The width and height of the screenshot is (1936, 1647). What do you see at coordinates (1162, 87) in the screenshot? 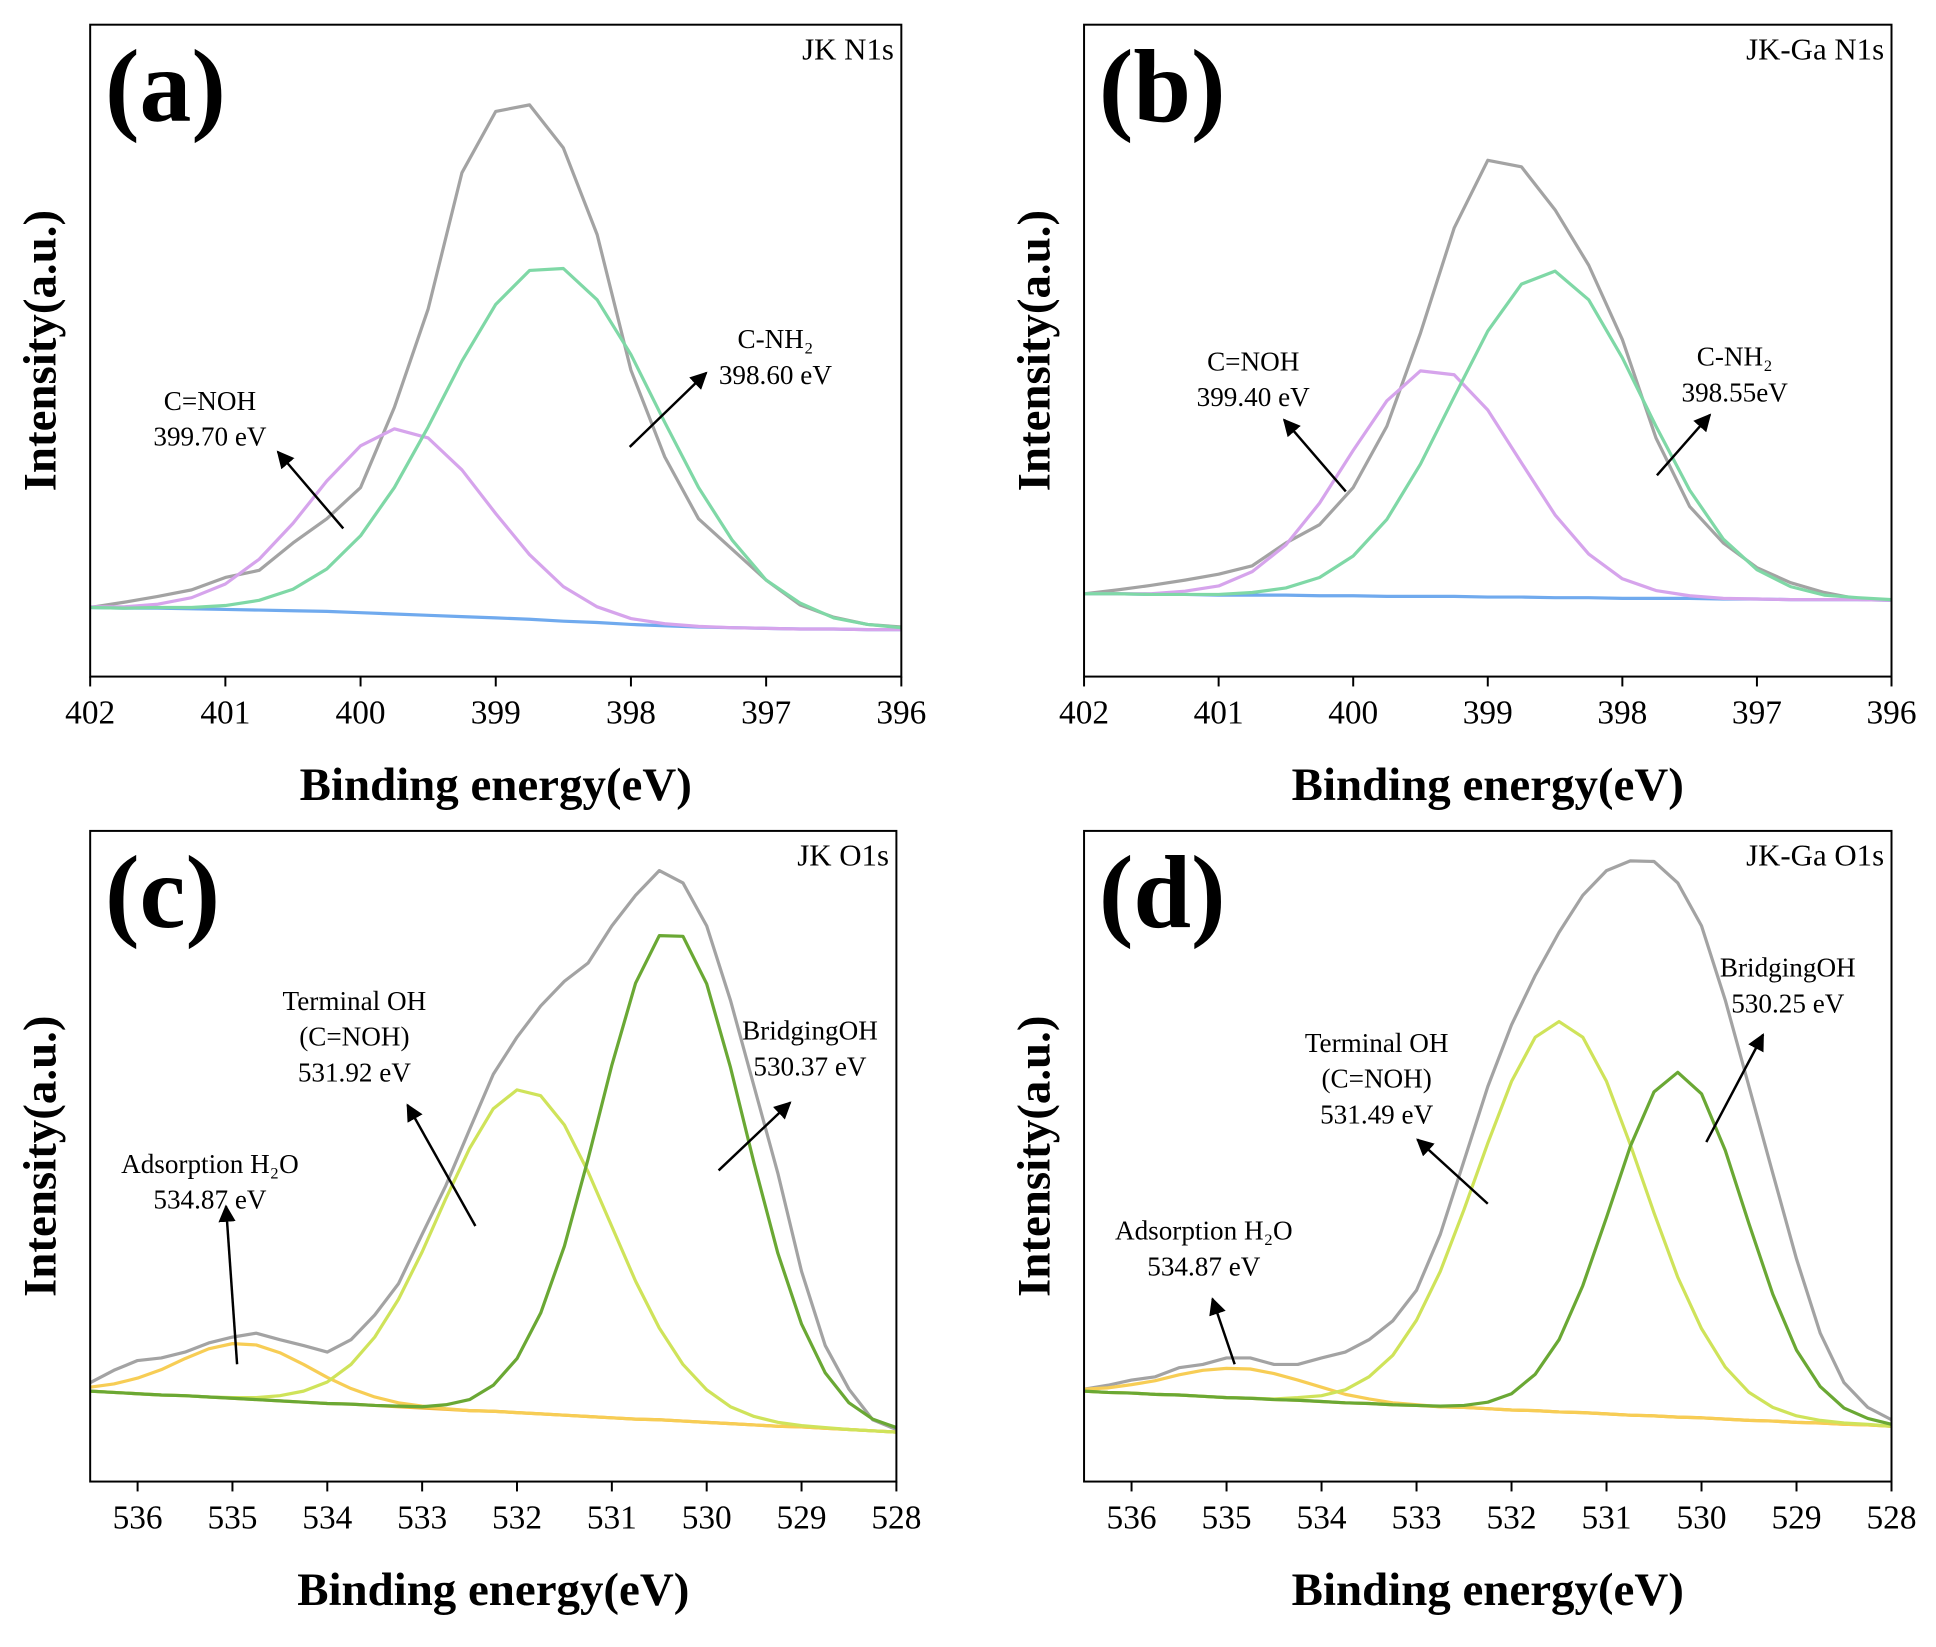
I see `panel-label: (b)` at bounding box center [1162, 87].